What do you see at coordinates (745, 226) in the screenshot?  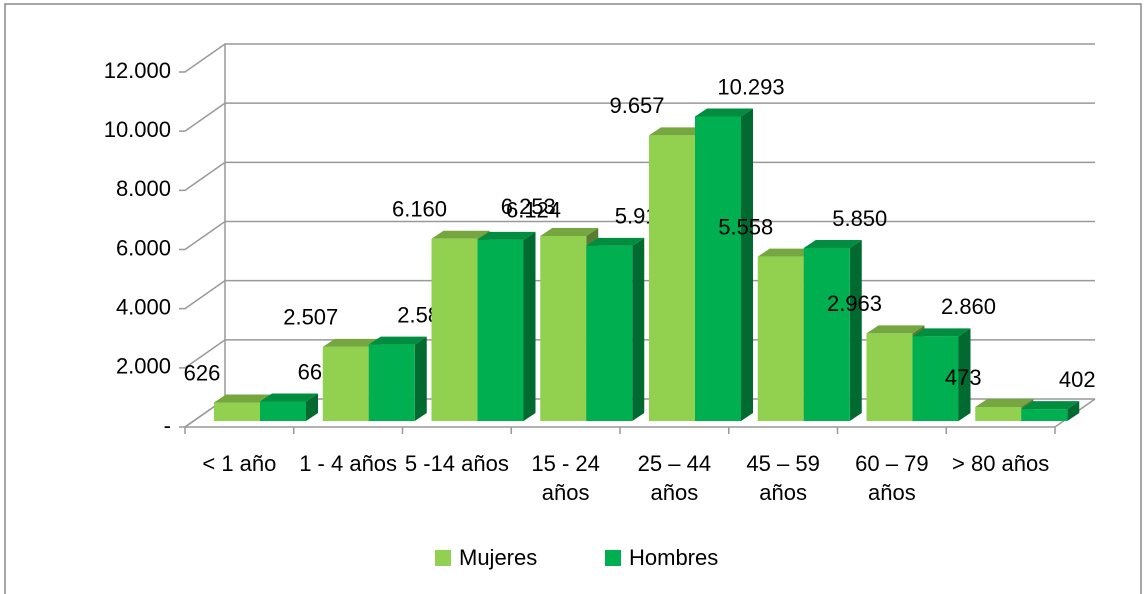 I see `value-label: 5.558` at bounding box center [745, 226].